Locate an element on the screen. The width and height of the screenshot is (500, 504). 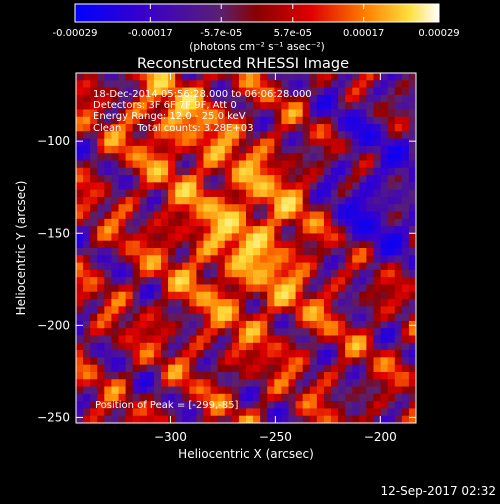
colorbar-tick-label: 0.00017 is located at coordinates (363, 33).